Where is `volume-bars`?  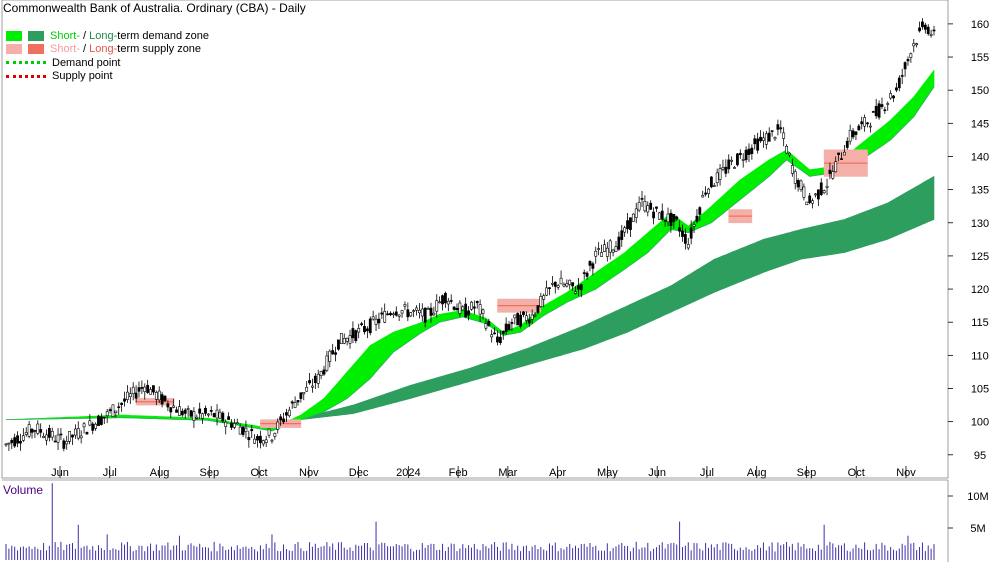 volume-bars is located at coordinates (470, 521).